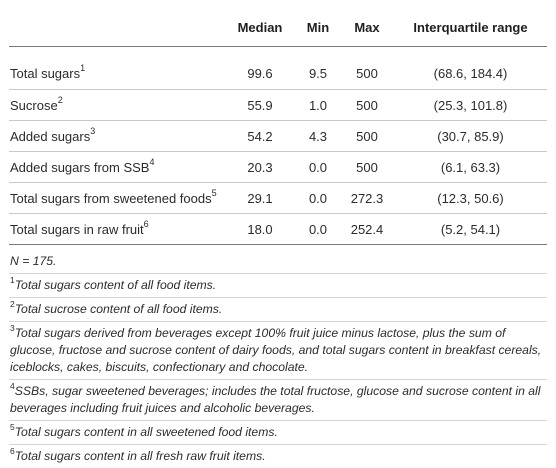 The width and height of the screenshot is (556, 468). I want to click on footnote-text: Total sugars content of all food items., so click(115, 285).